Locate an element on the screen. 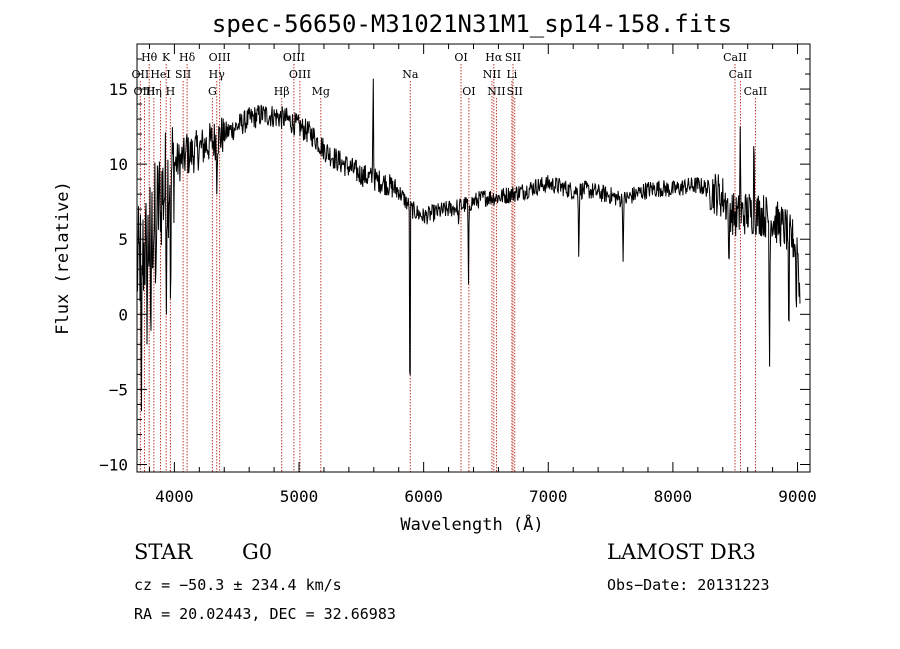 This screenshot has height=649, width=900. x-tick-label: 9000 is located at coordinates (797, 496).